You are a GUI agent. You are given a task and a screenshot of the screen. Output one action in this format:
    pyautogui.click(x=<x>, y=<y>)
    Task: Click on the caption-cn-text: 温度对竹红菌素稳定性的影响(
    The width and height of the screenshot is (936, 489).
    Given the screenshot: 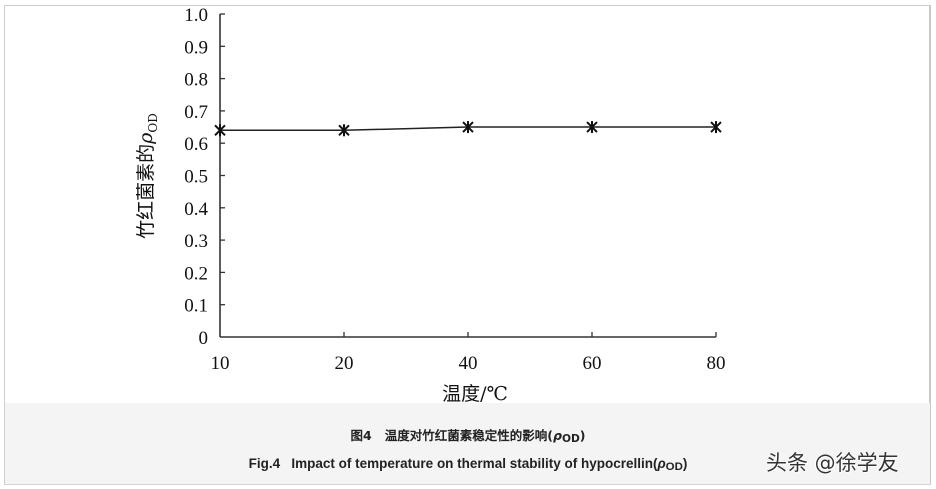 What is the action you would take?
    pyautogui.click(x=468, y=435)
    